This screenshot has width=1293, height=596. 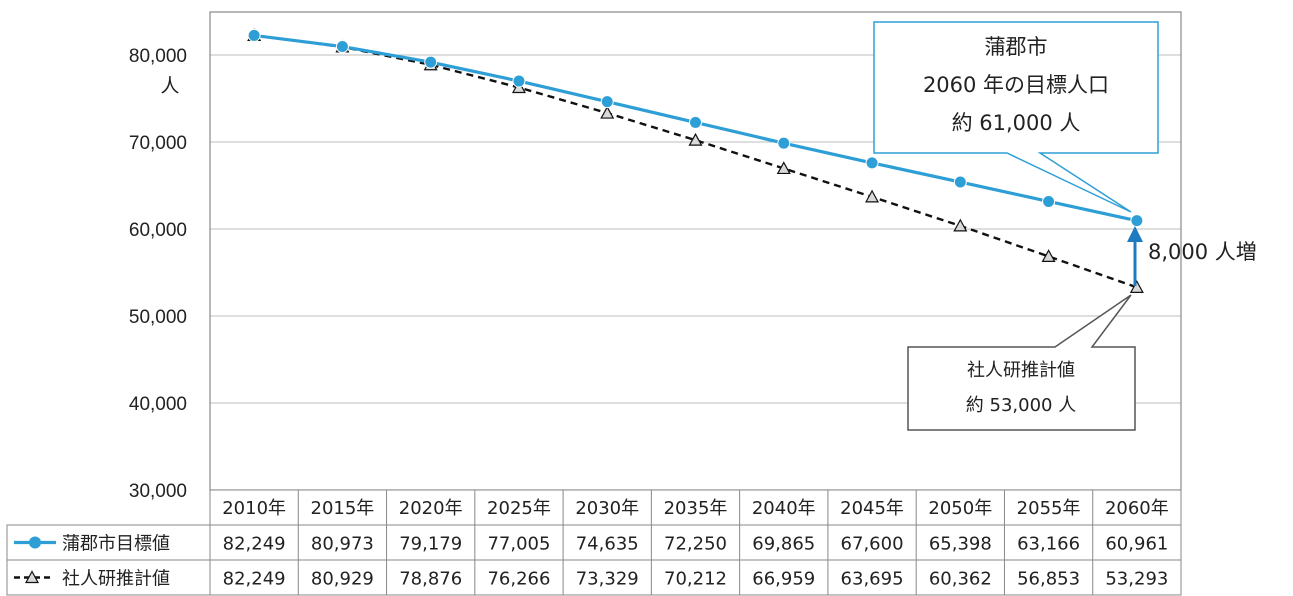 I want to click on table-cell-value: 80,929, so click(x=342, y=579).